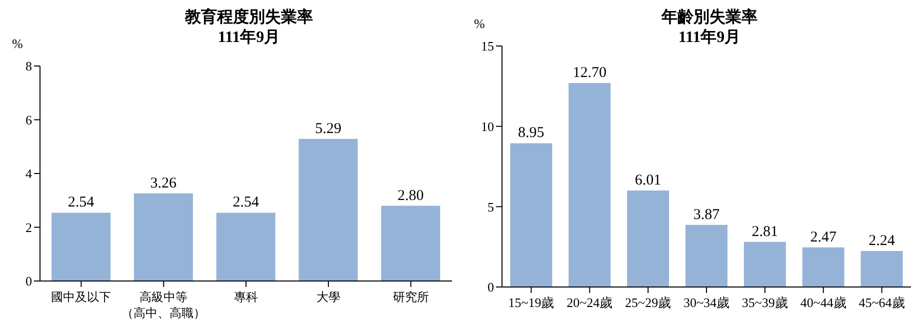  Describe the element at coordinates (589, 72) in the screenshot. I see `data-label: 12.70` at that location.